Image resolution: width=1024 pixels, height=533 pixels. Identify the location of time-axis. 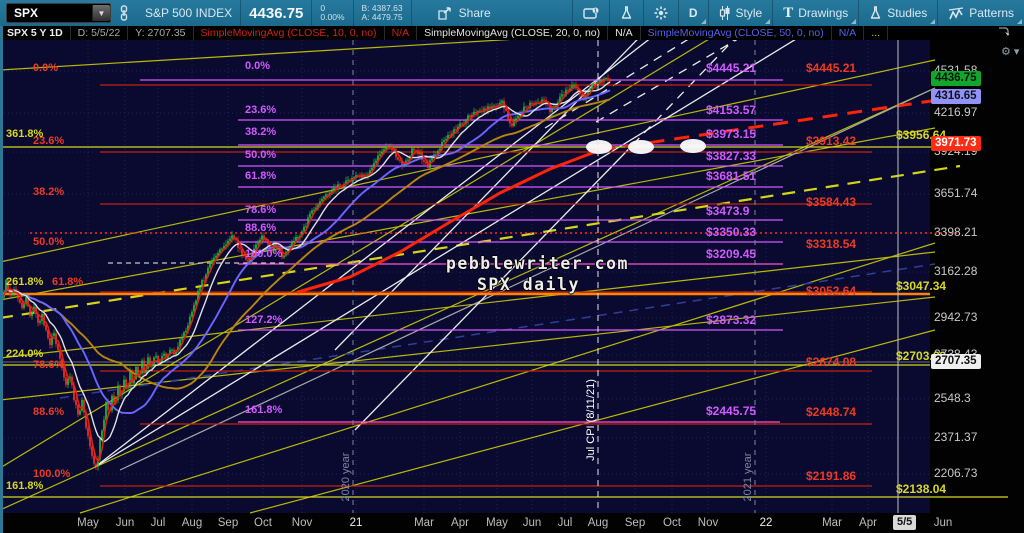
(512, 523).